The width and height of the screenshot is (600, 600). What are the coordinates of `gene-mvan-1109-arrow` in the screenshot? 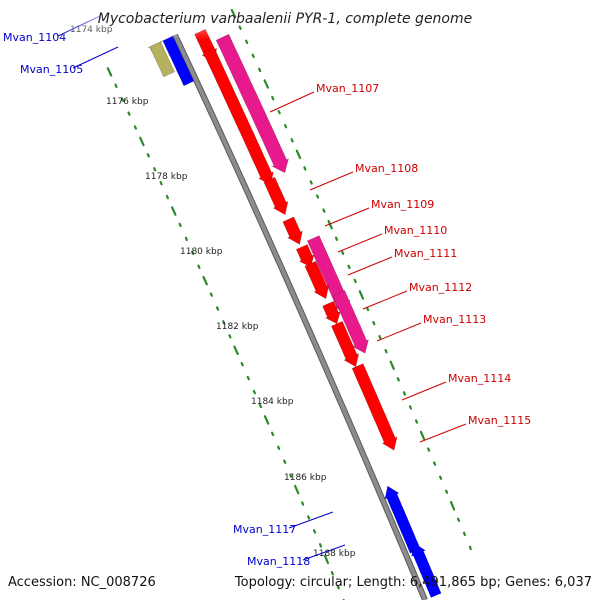 It's located at (292, 230).